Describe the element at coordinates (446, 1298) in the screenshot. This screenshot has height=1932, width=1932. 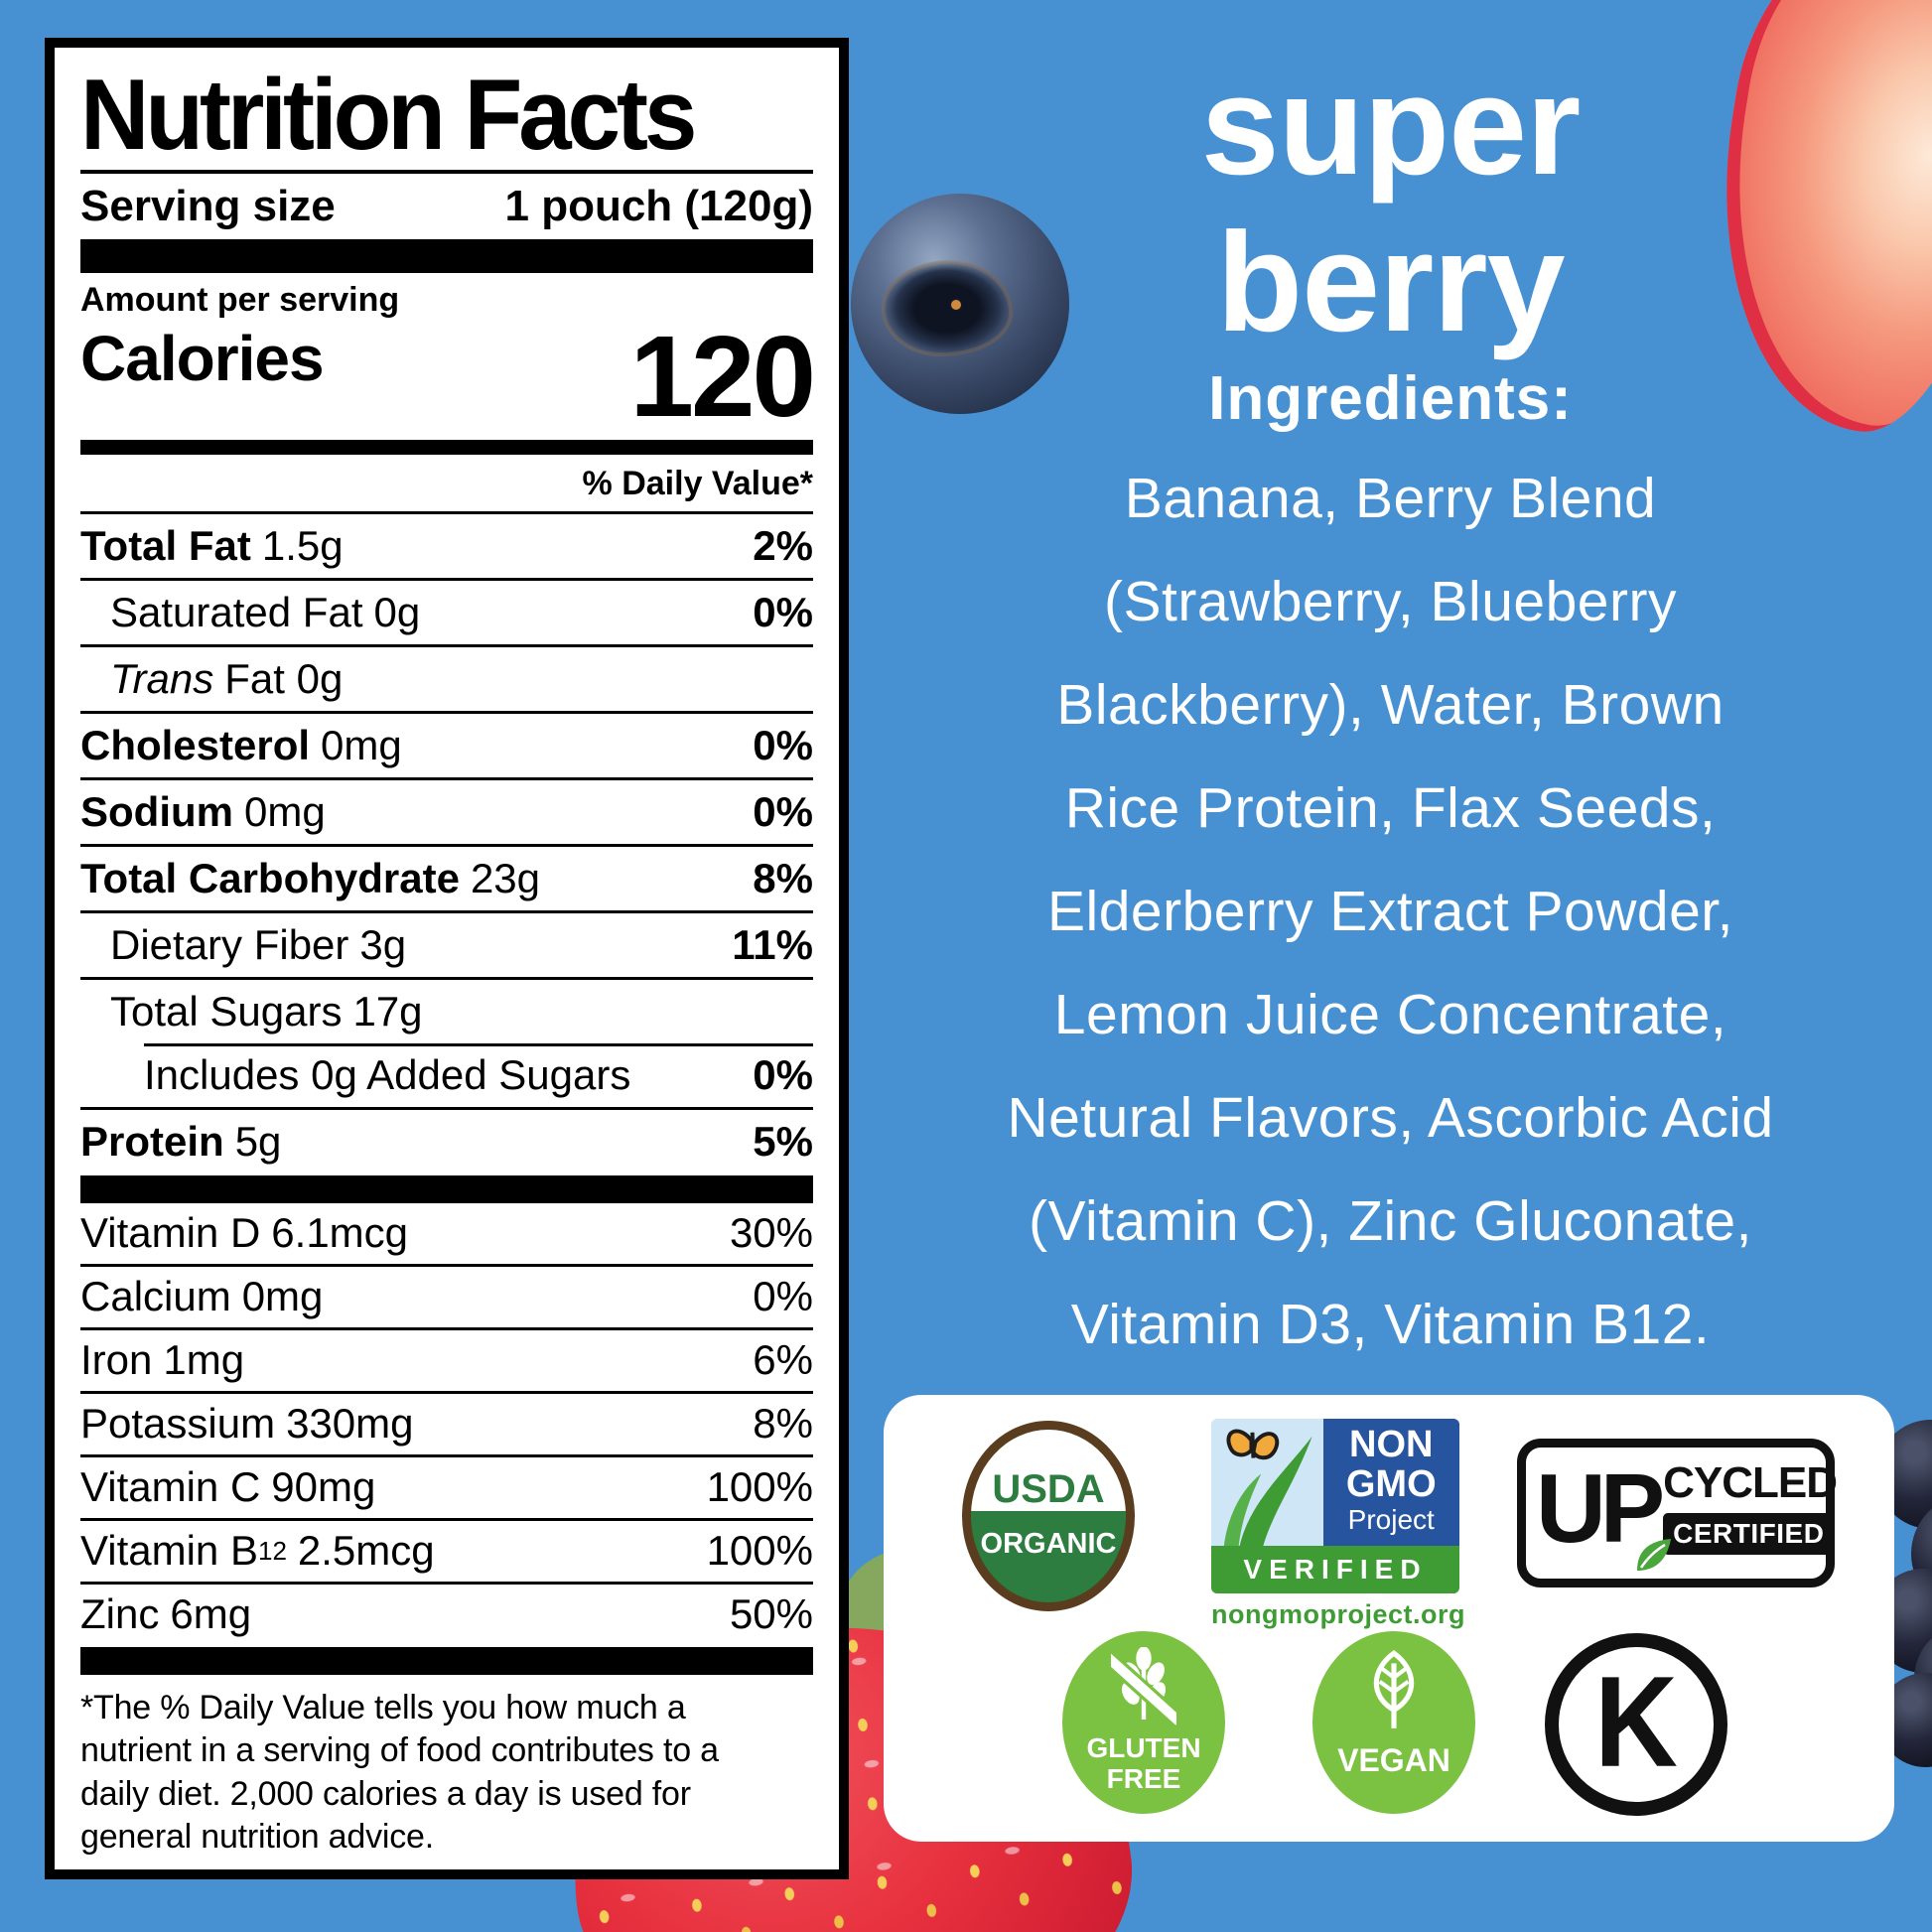
I see `micronutrient-row-calcium: Calcium 0mg 0%` at that location.